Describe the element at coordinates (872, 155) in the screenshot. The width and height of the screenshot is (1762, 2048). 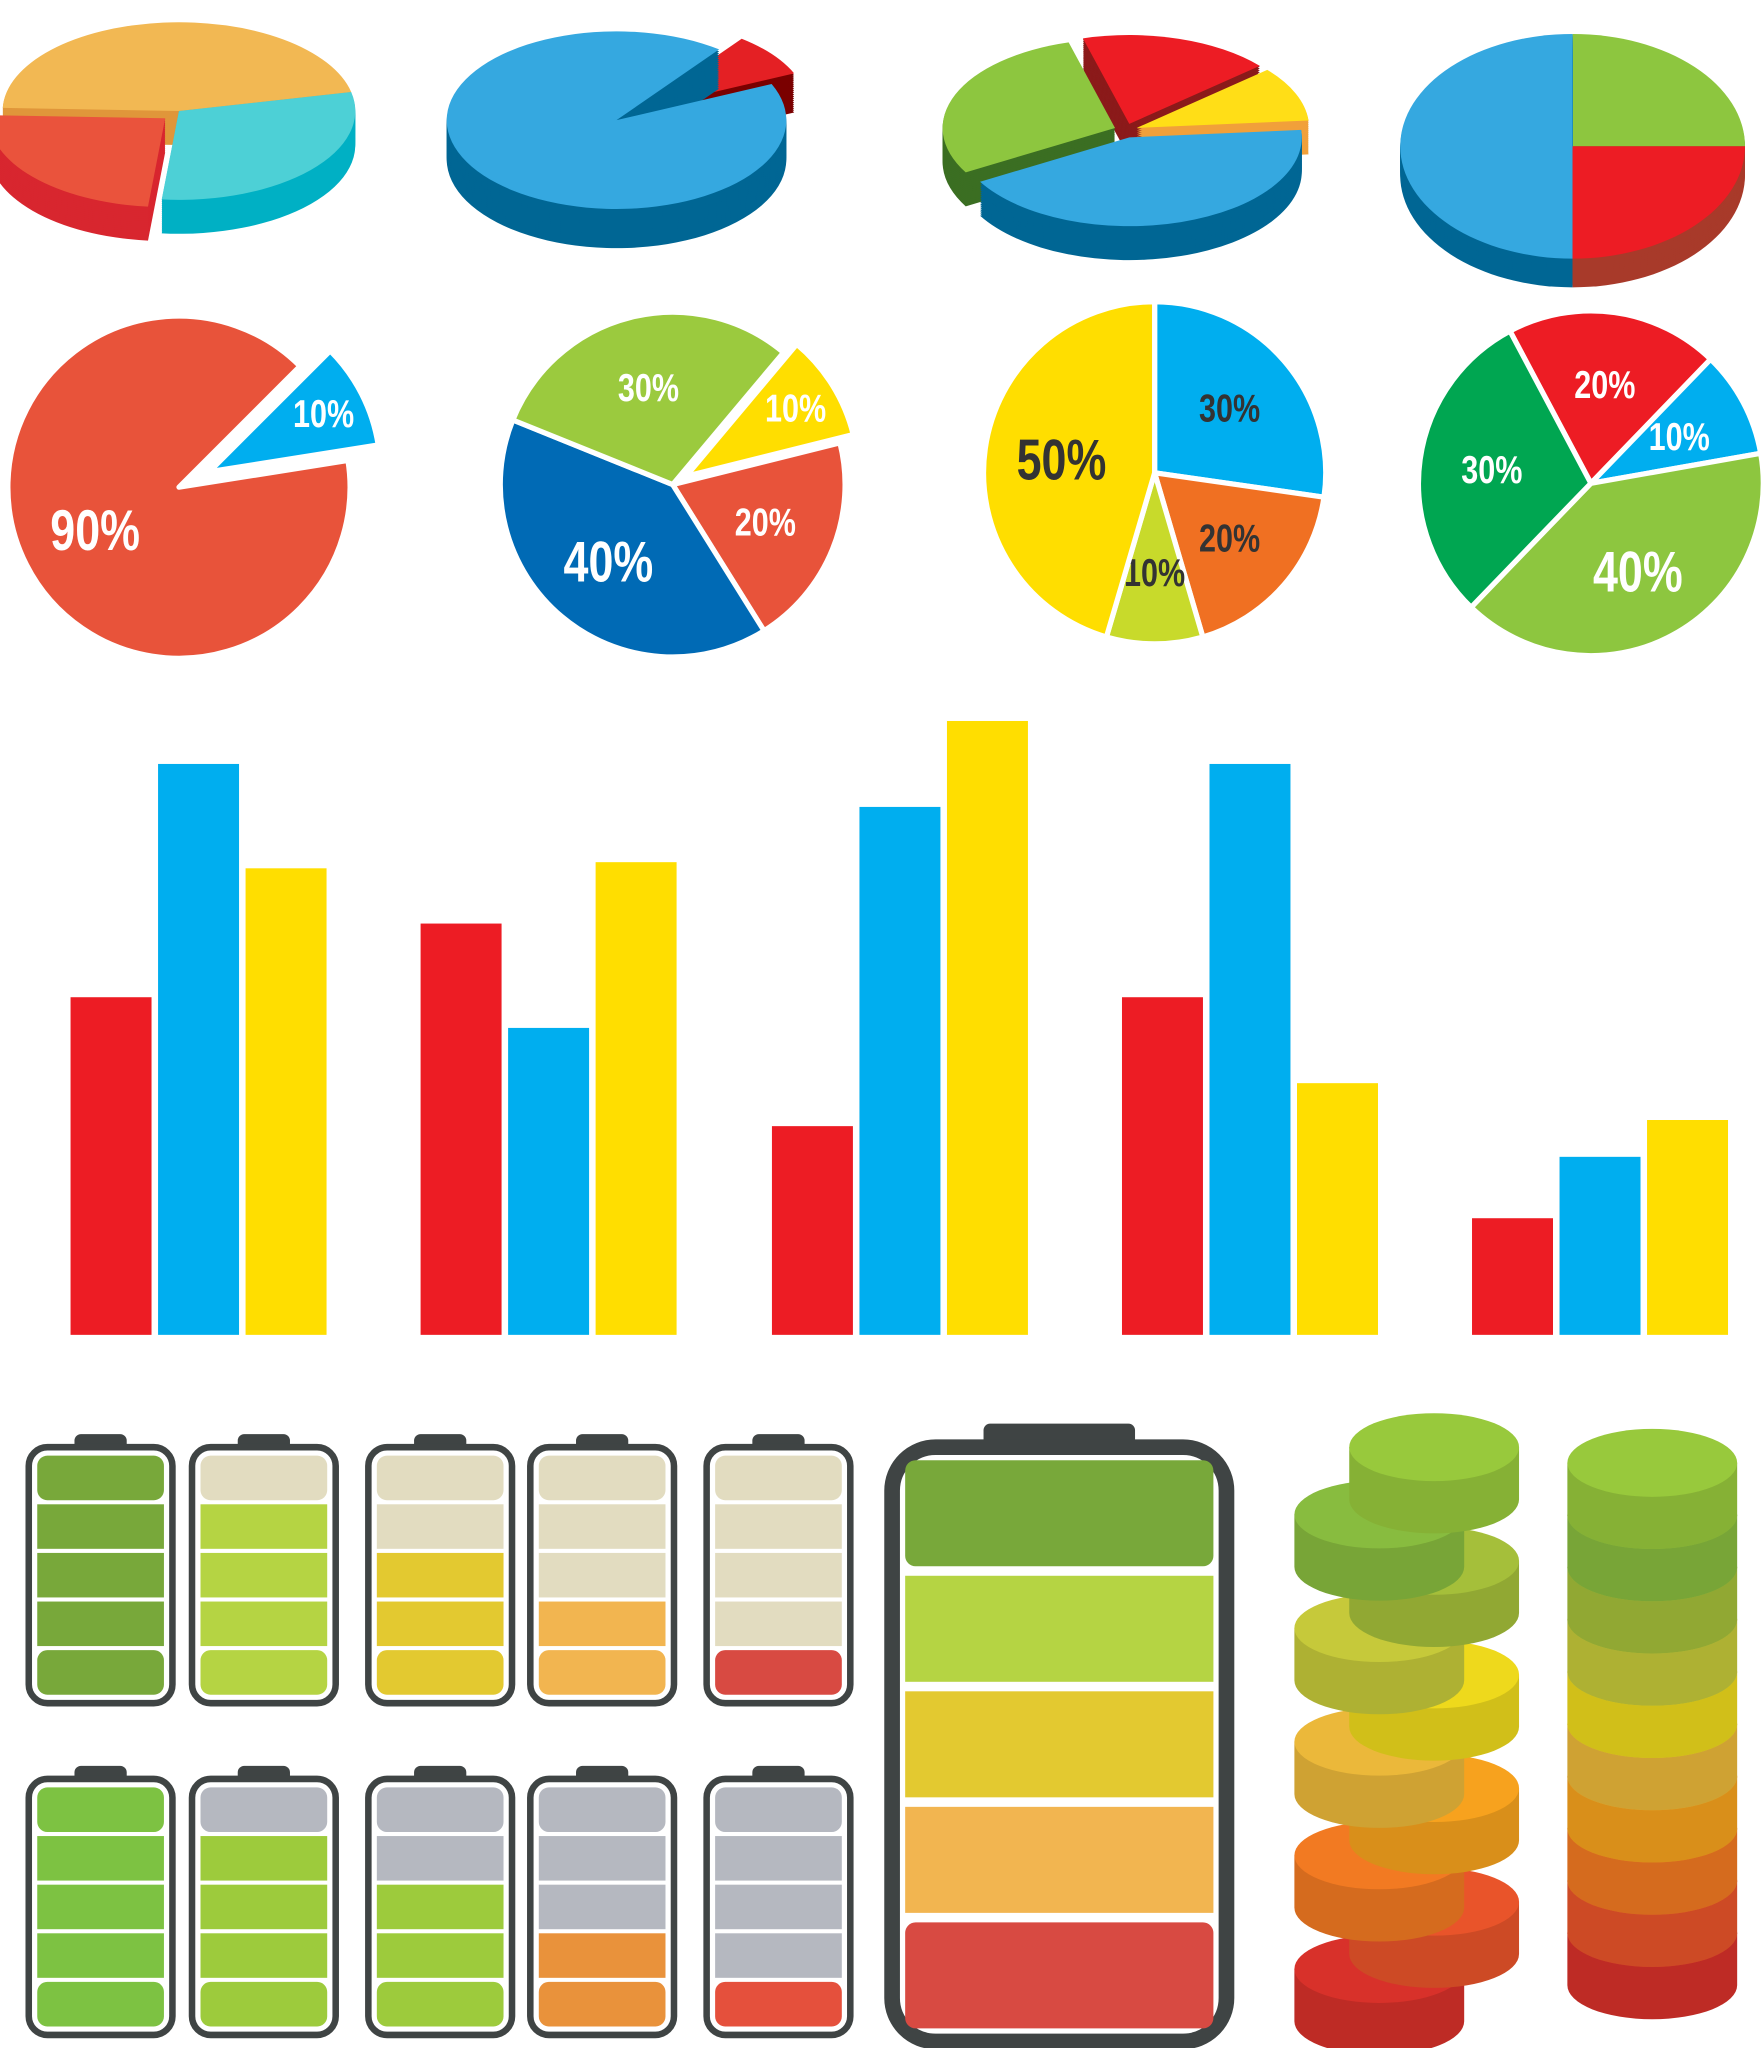
I see `pie-charts-3d` at that location.